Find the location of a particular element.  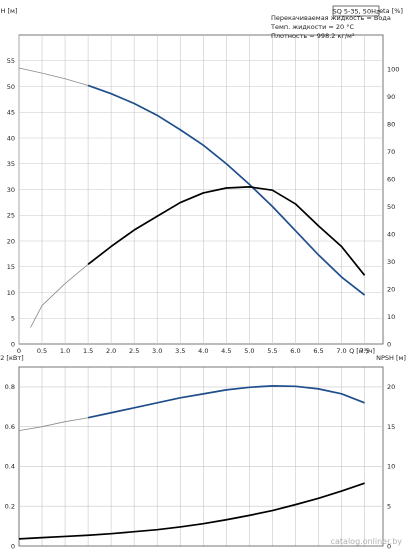

q-tick-label: 3.0 is located at coordinates (157, 351).